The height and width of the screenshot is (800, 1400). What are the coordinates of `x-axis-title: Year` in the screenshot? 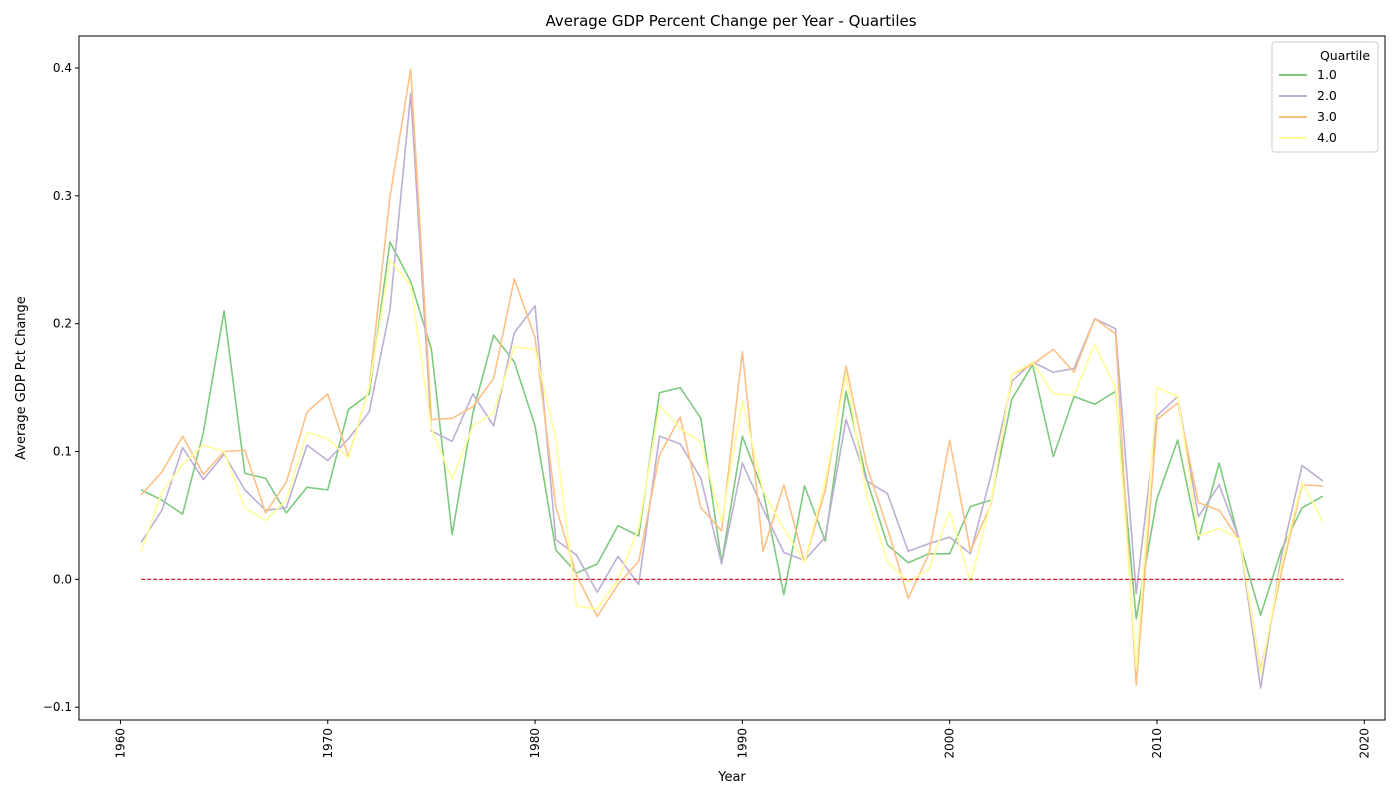 It's located at (731, 777).